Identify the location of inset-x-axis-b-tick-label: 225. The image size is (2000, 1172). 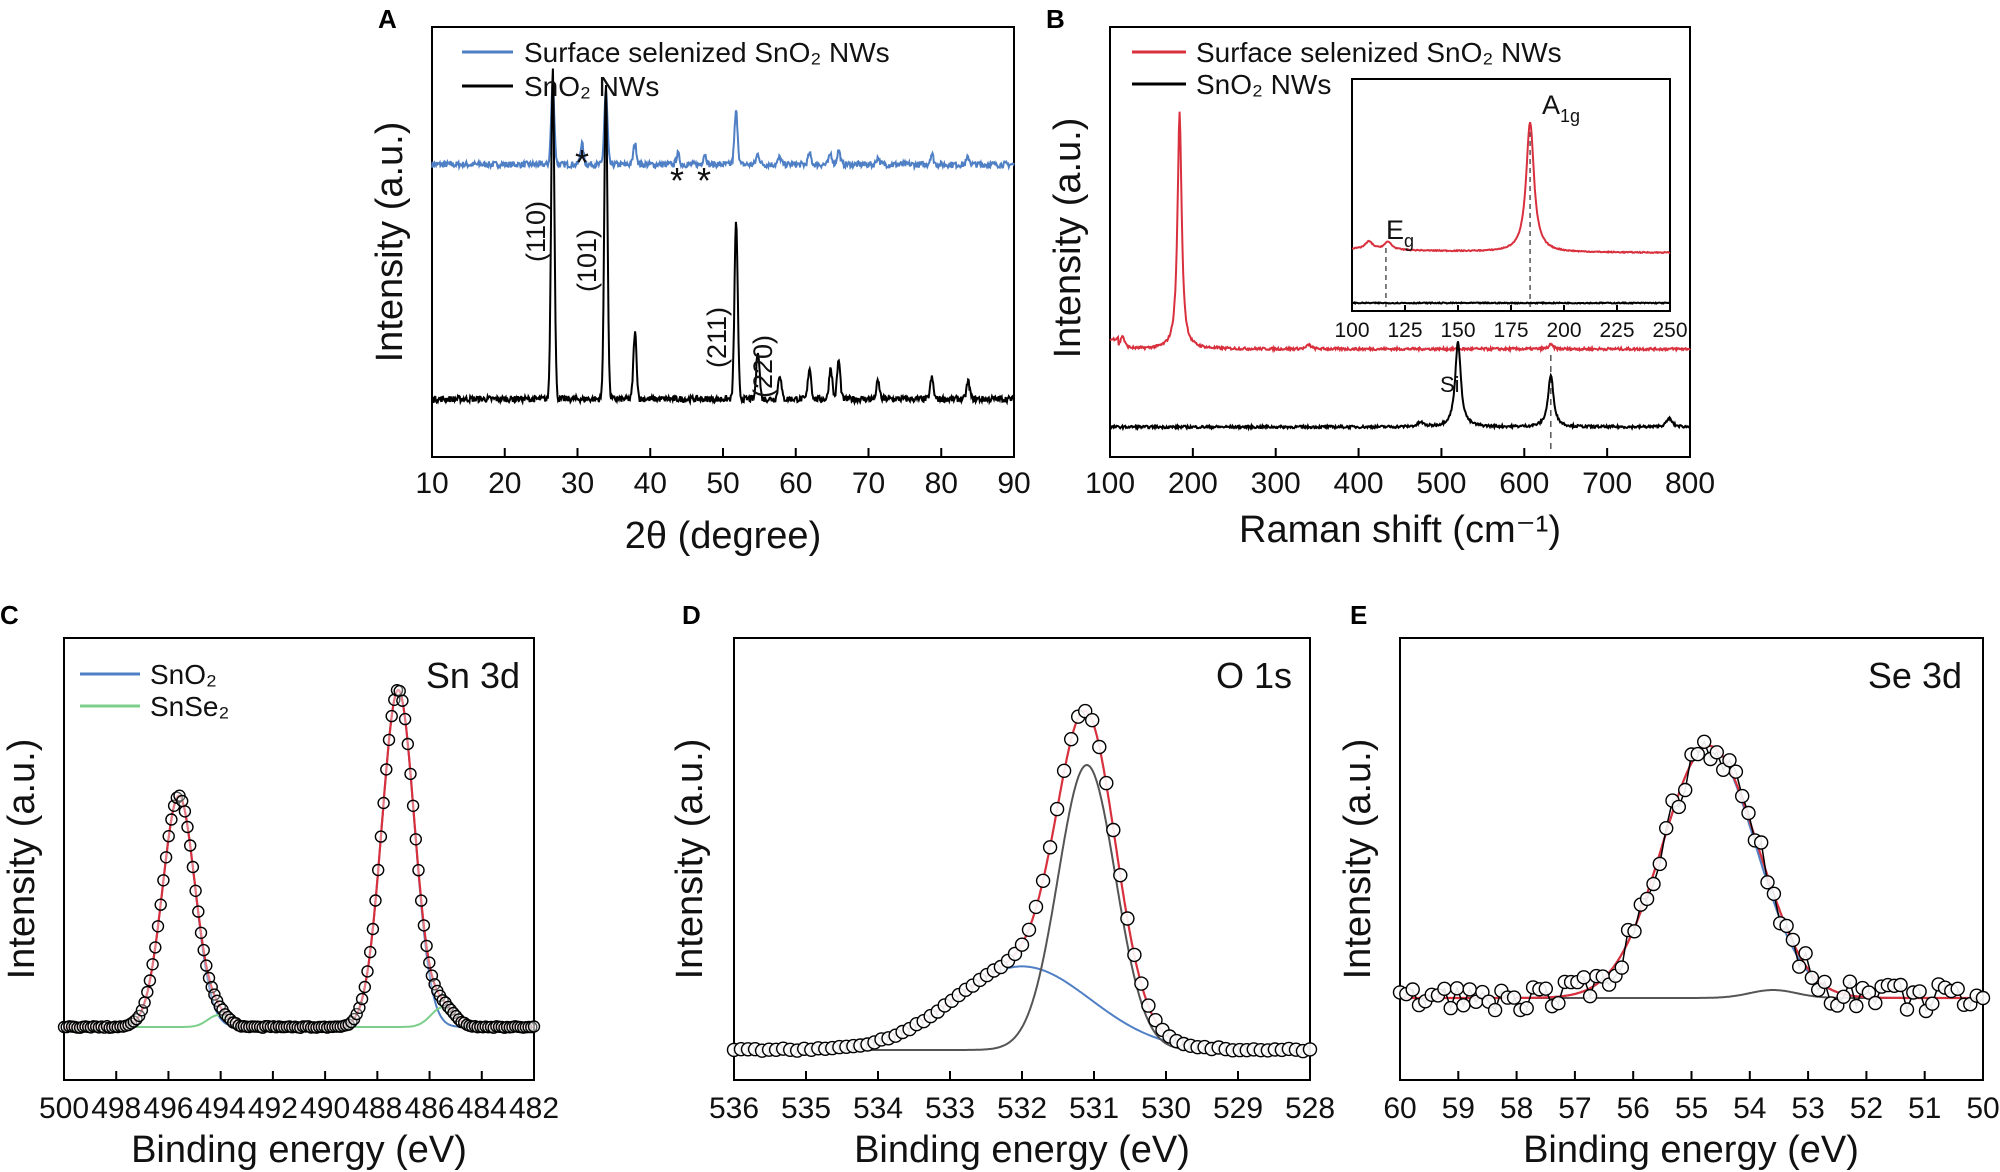
(1616, 330).